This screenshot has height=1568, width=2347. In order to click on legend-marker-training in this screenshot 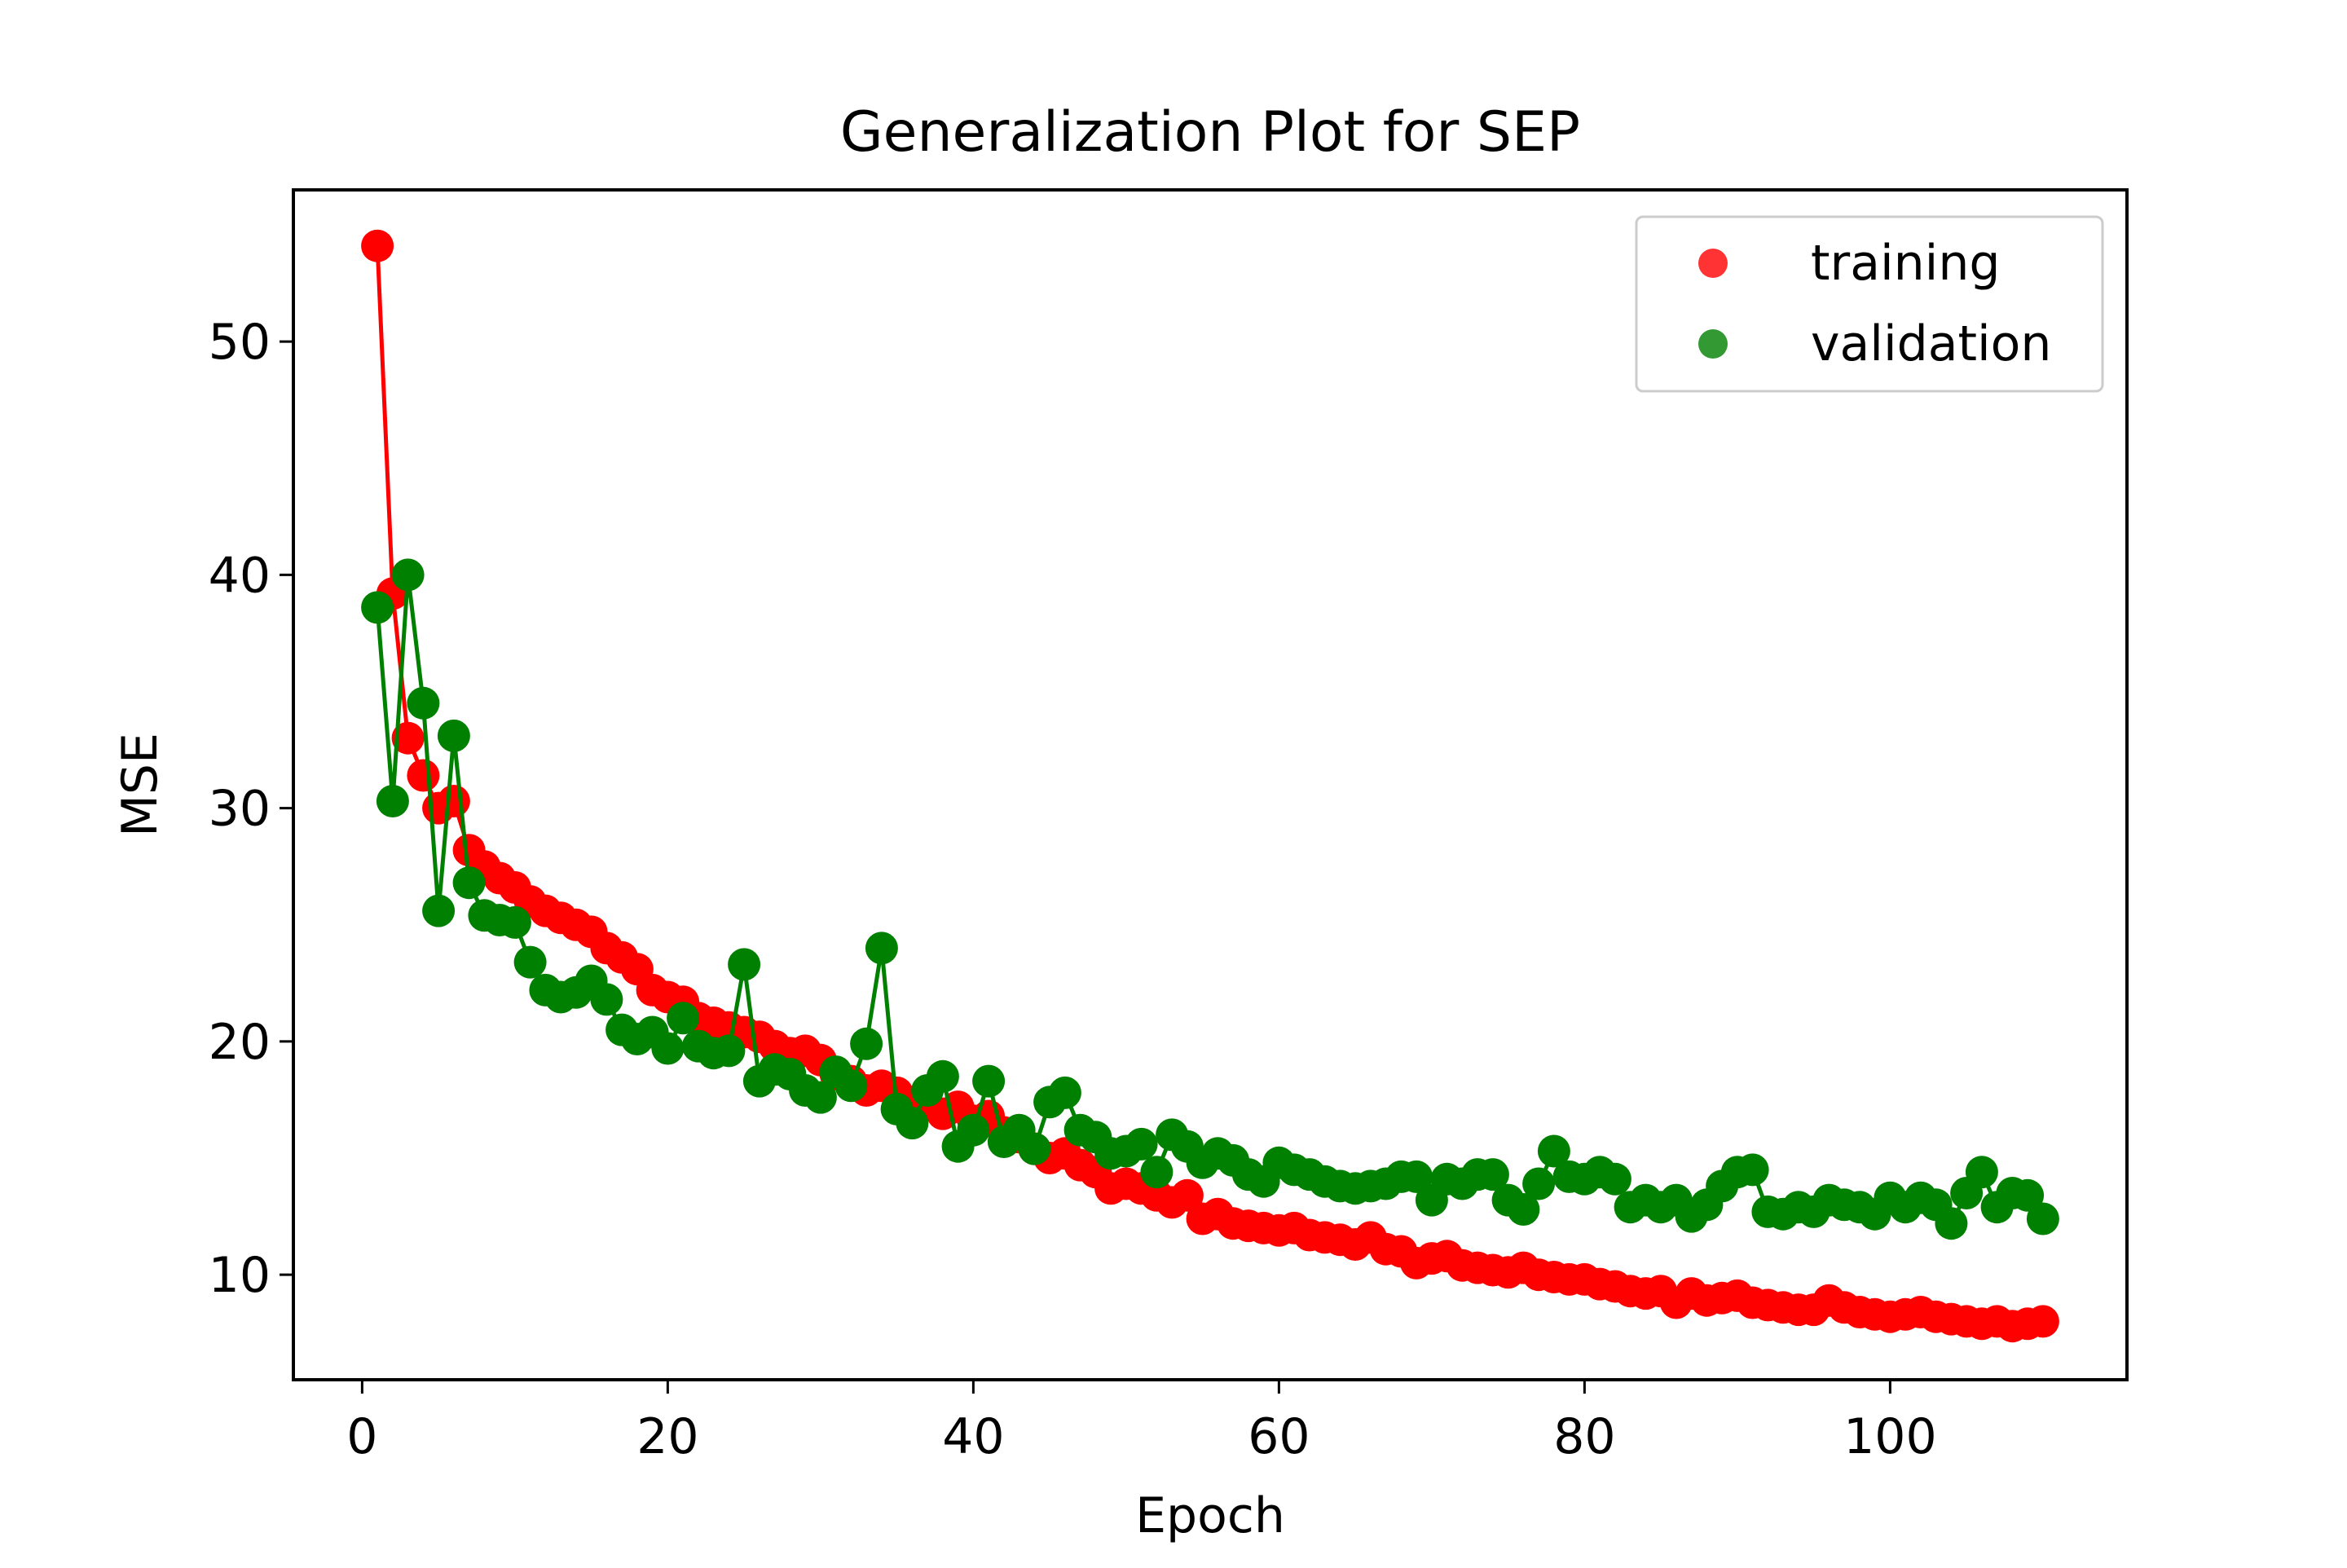, I will do `click(1713, 263)`.